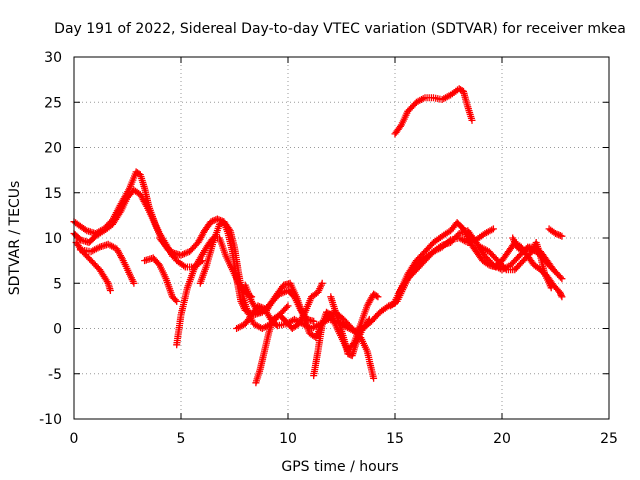  What do you see at coordinates (181, 439) in the screenshot?
I see `x-tick-label: 5` at bounding box center [181, 439].